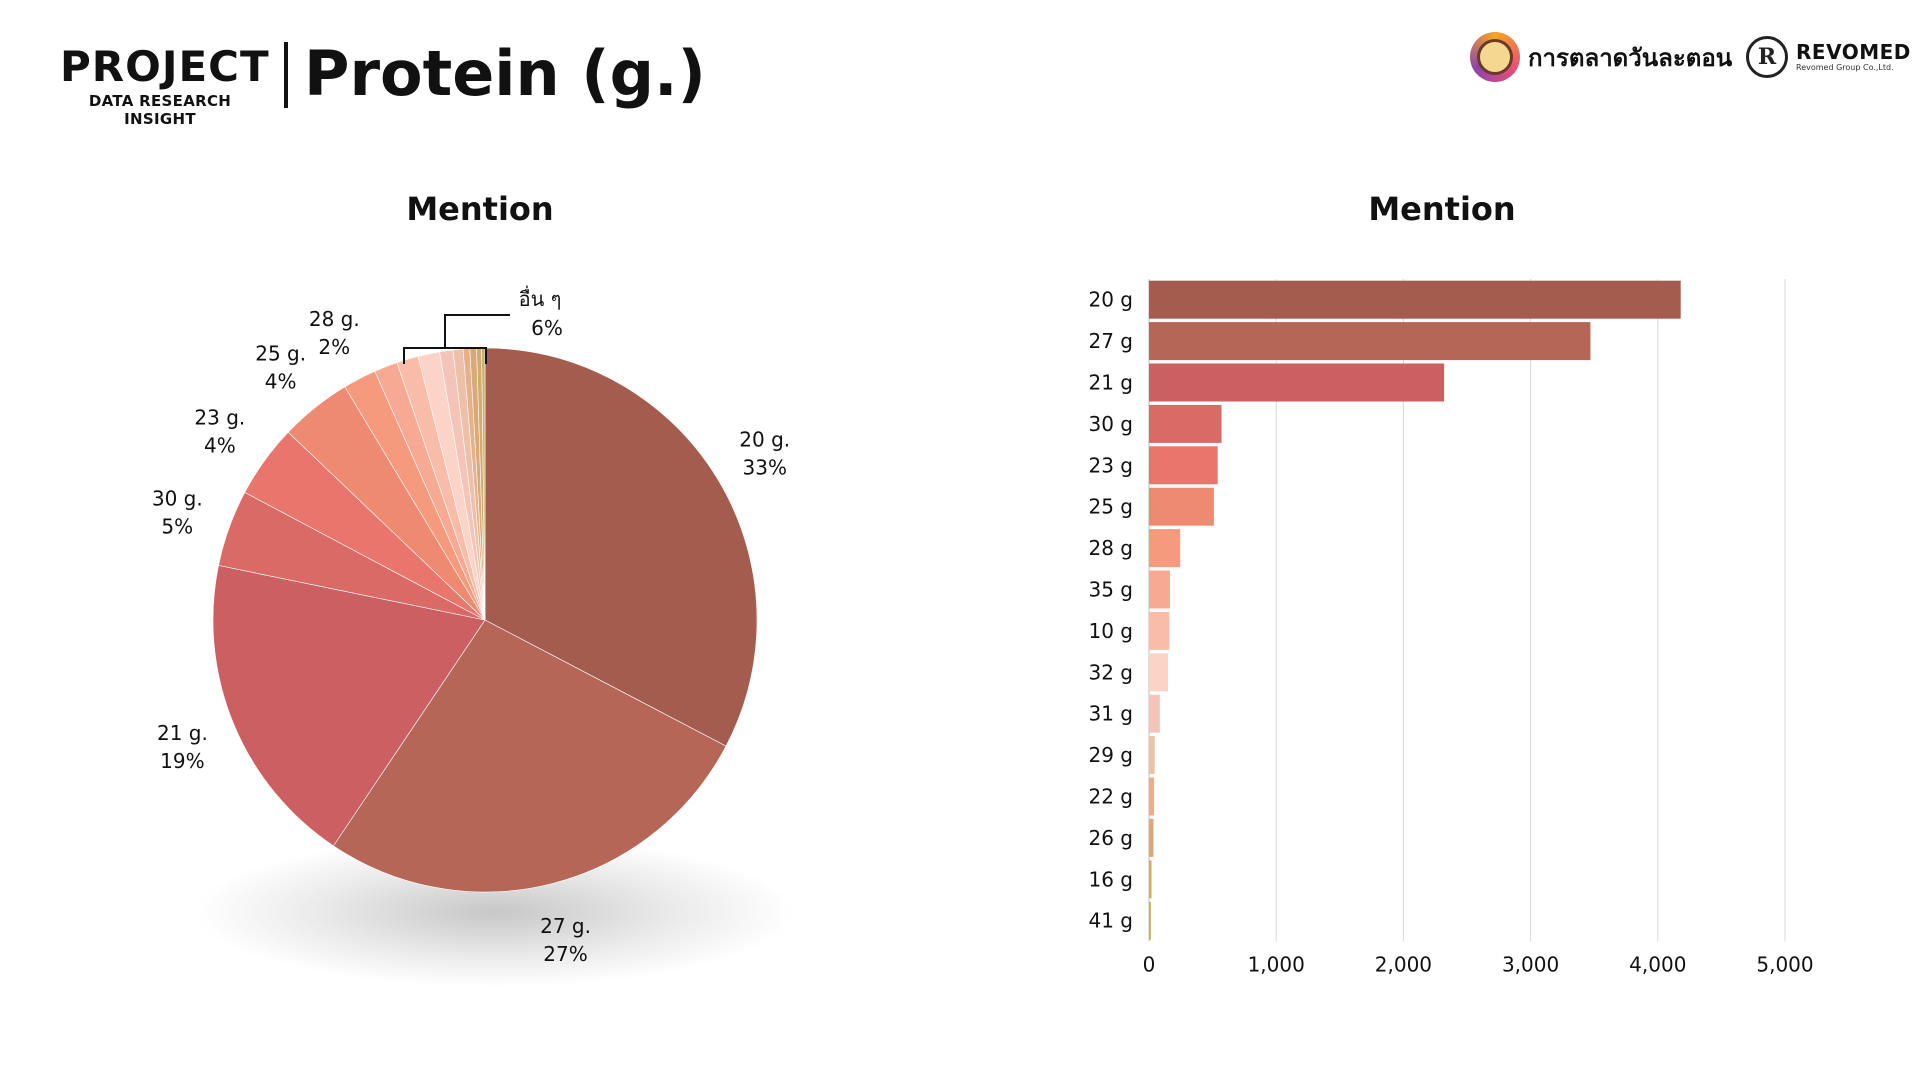  What do you see at coordinates (1110, 590) in the screenshot?
I see `bar-category-label: 35 g` at bounding box center [1110, 590].